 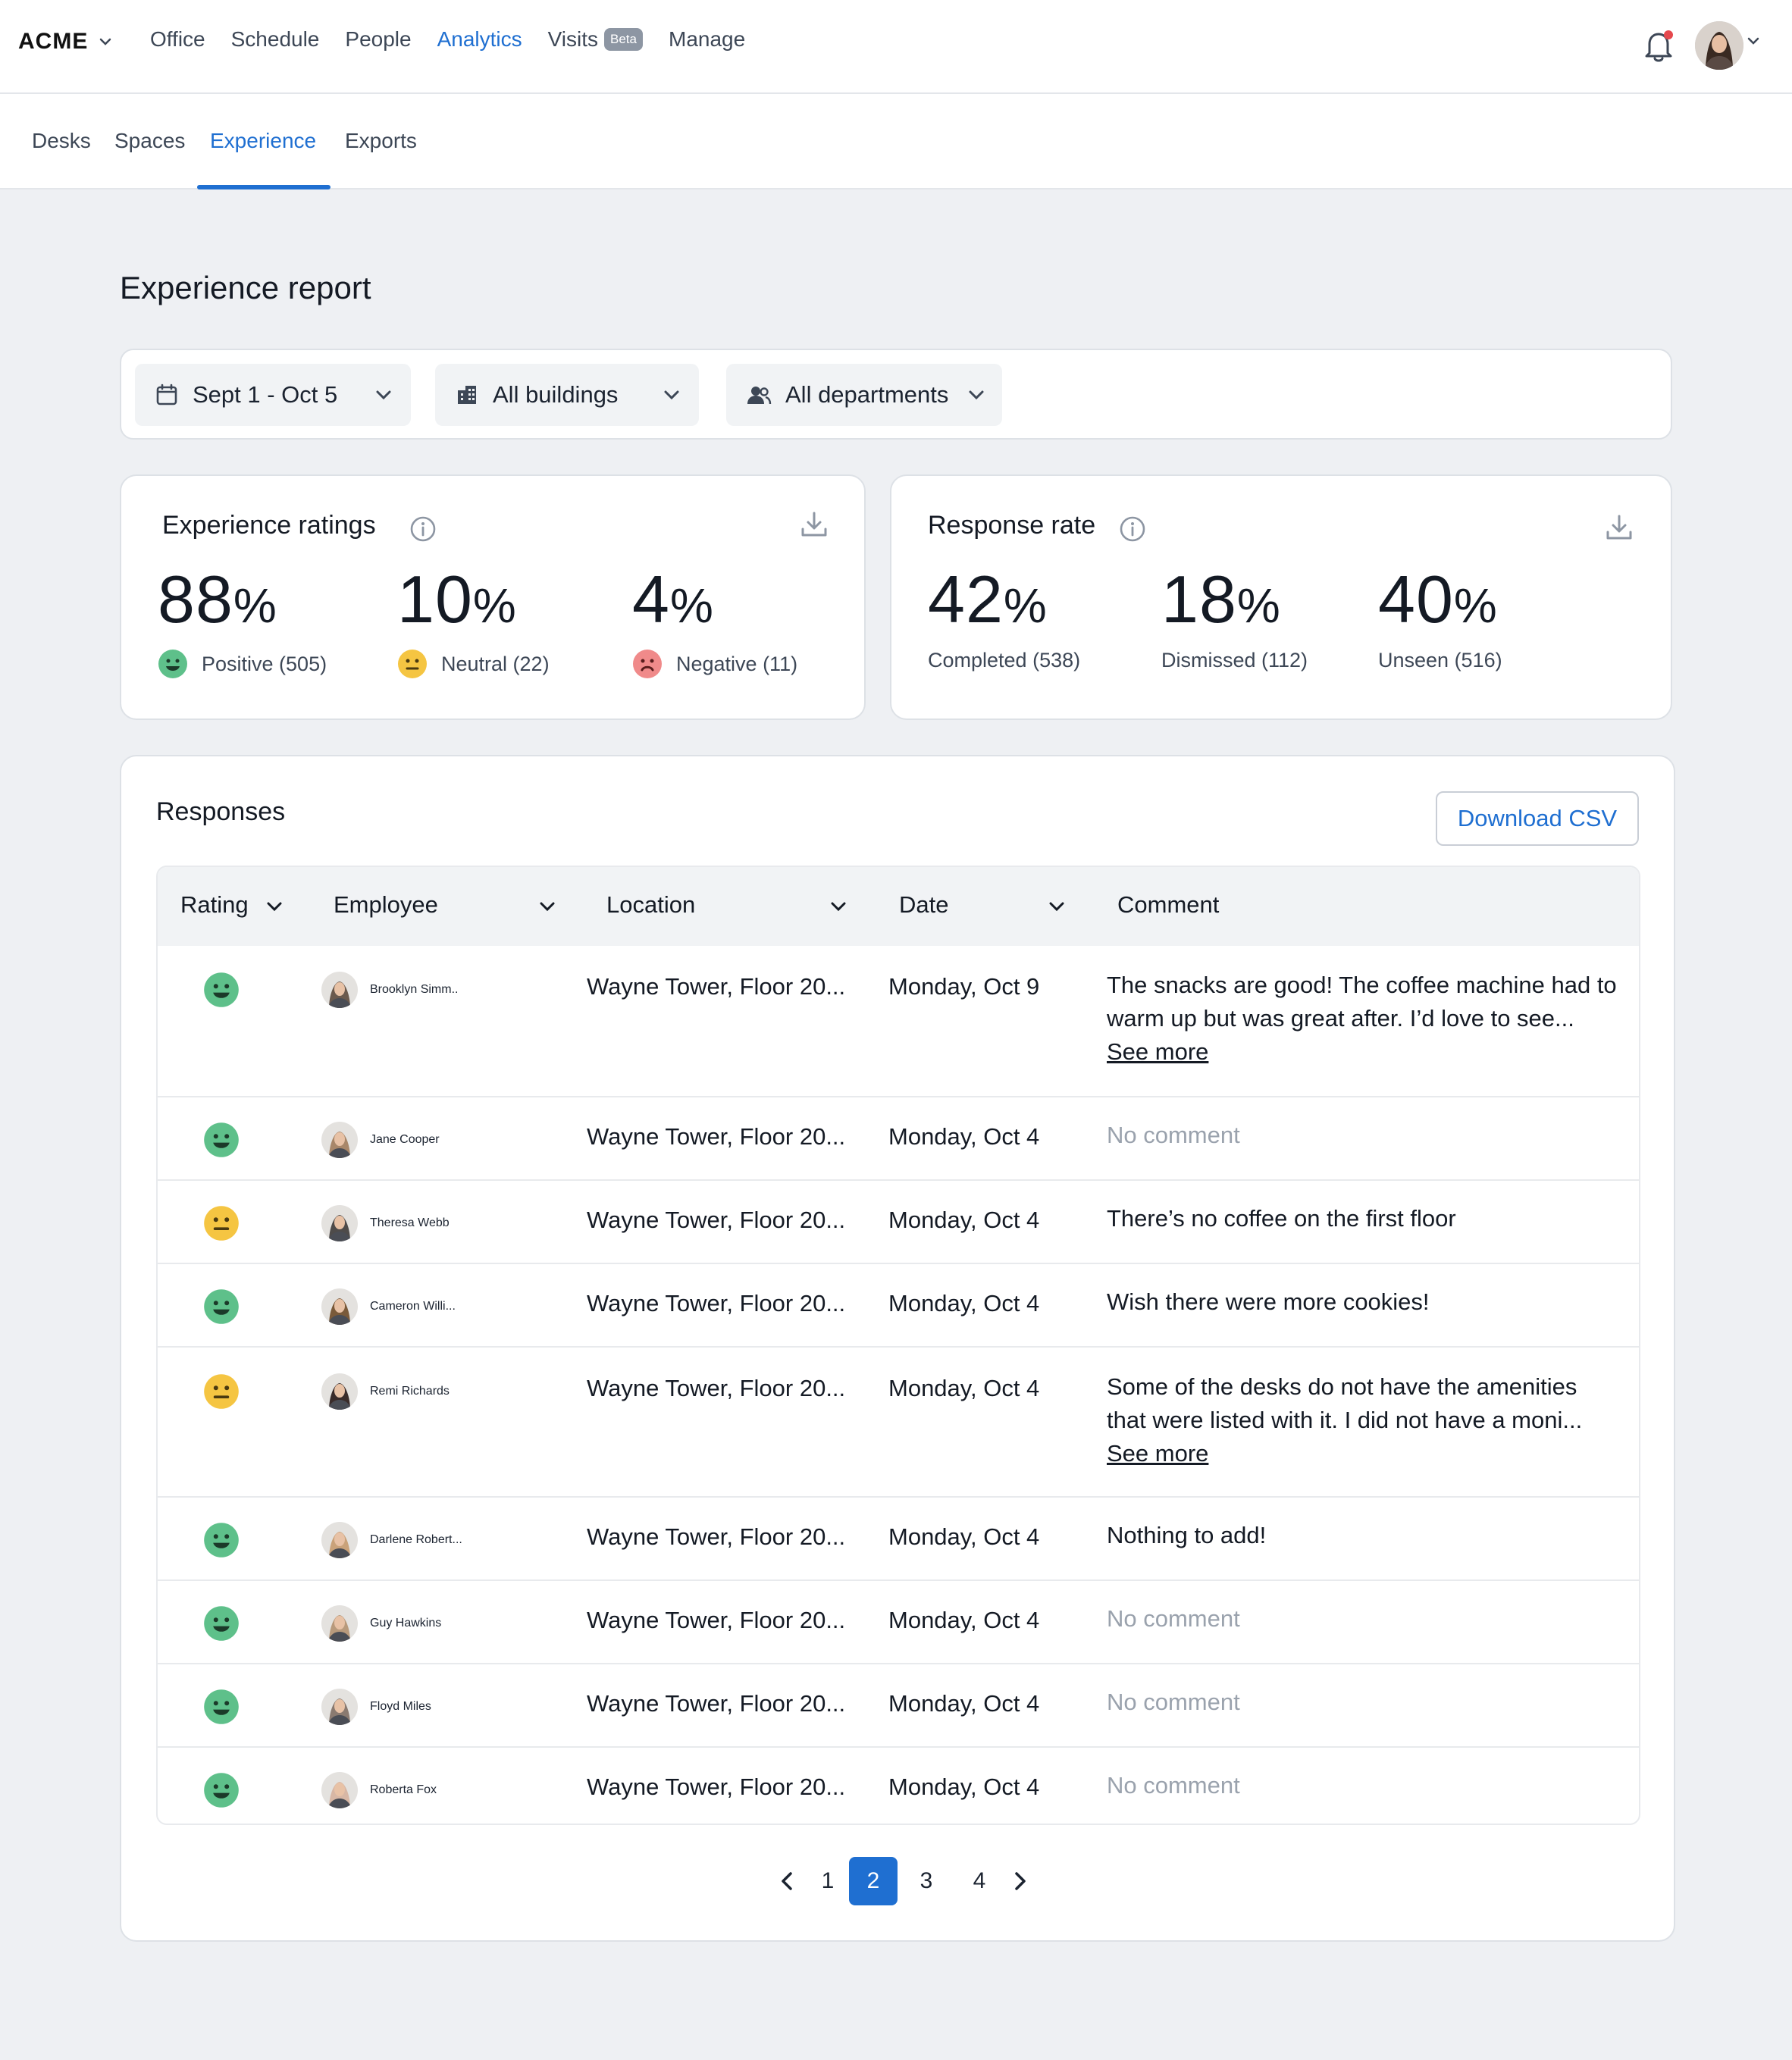 I want to click on responses-title: Responses, so click(x=221, y=812).